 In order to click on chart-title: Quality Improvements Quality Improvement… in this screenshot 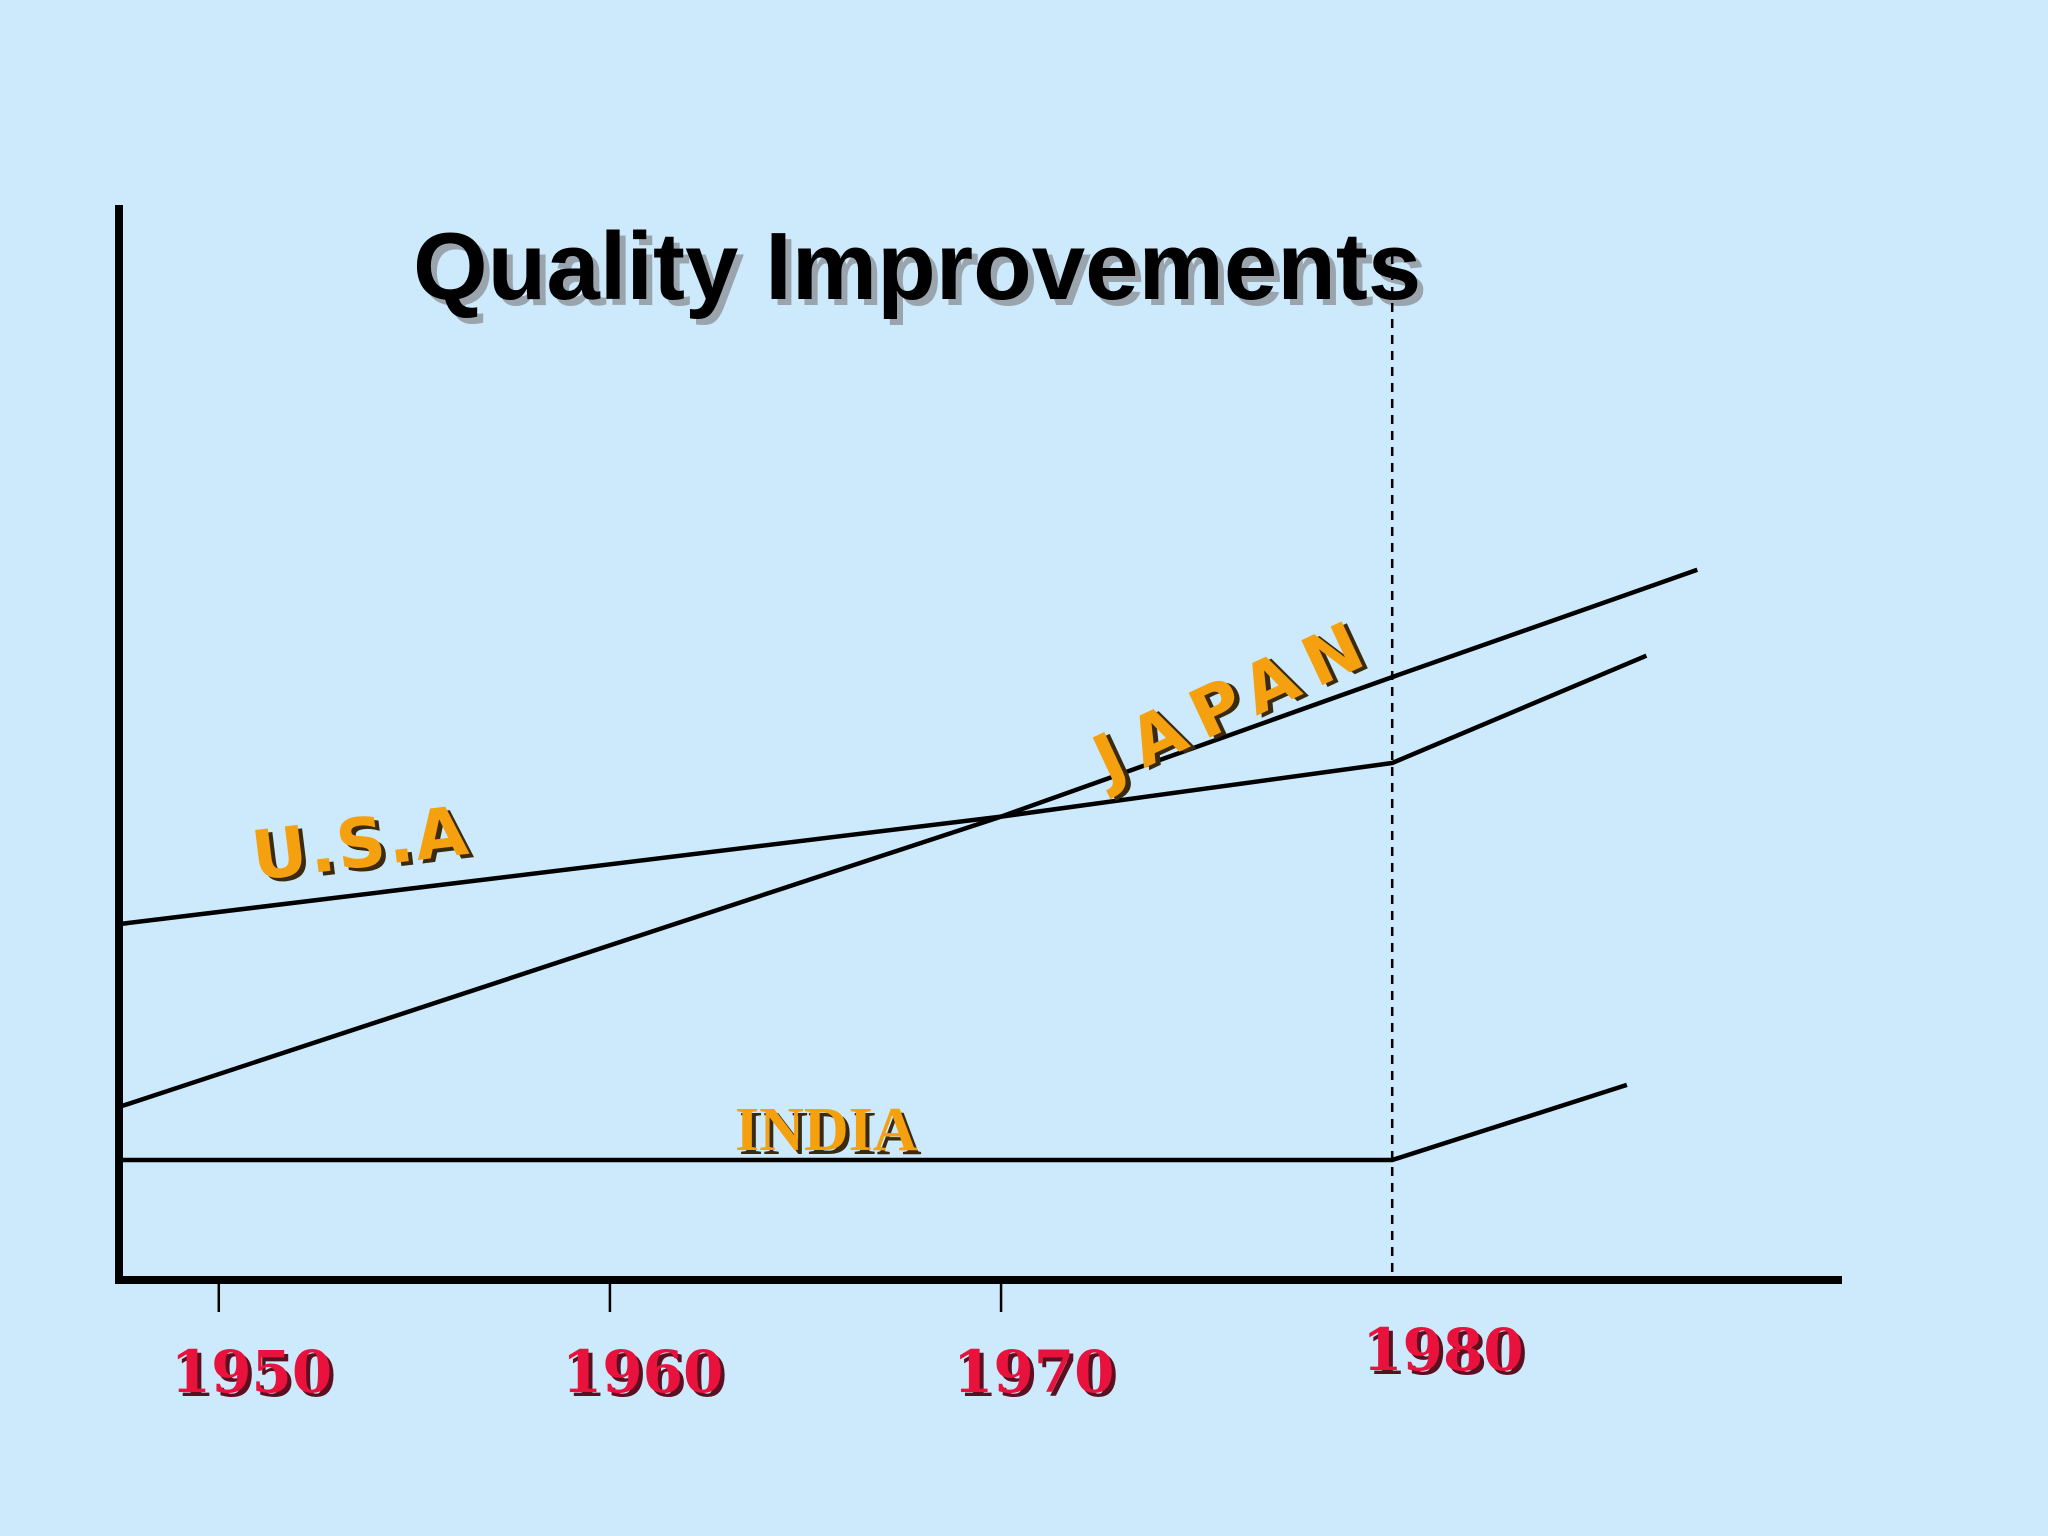, I will do `click(920, 269)`.